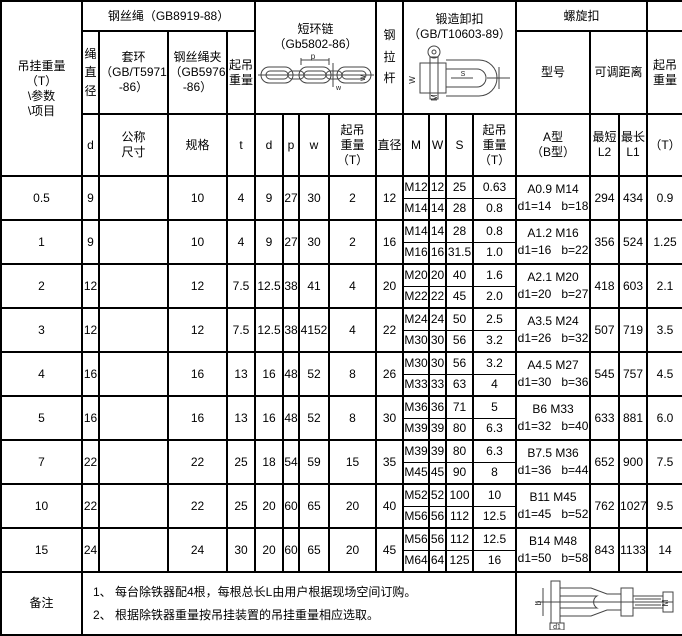  I want to click on rod-dia-cell: 22, so click(390, 330).